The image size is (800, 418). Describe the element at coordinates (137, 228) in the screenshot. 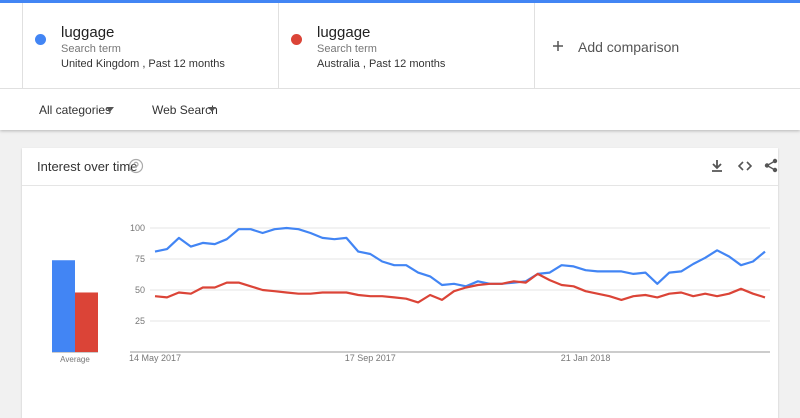

I see `y-tick-label: 100` at that location.